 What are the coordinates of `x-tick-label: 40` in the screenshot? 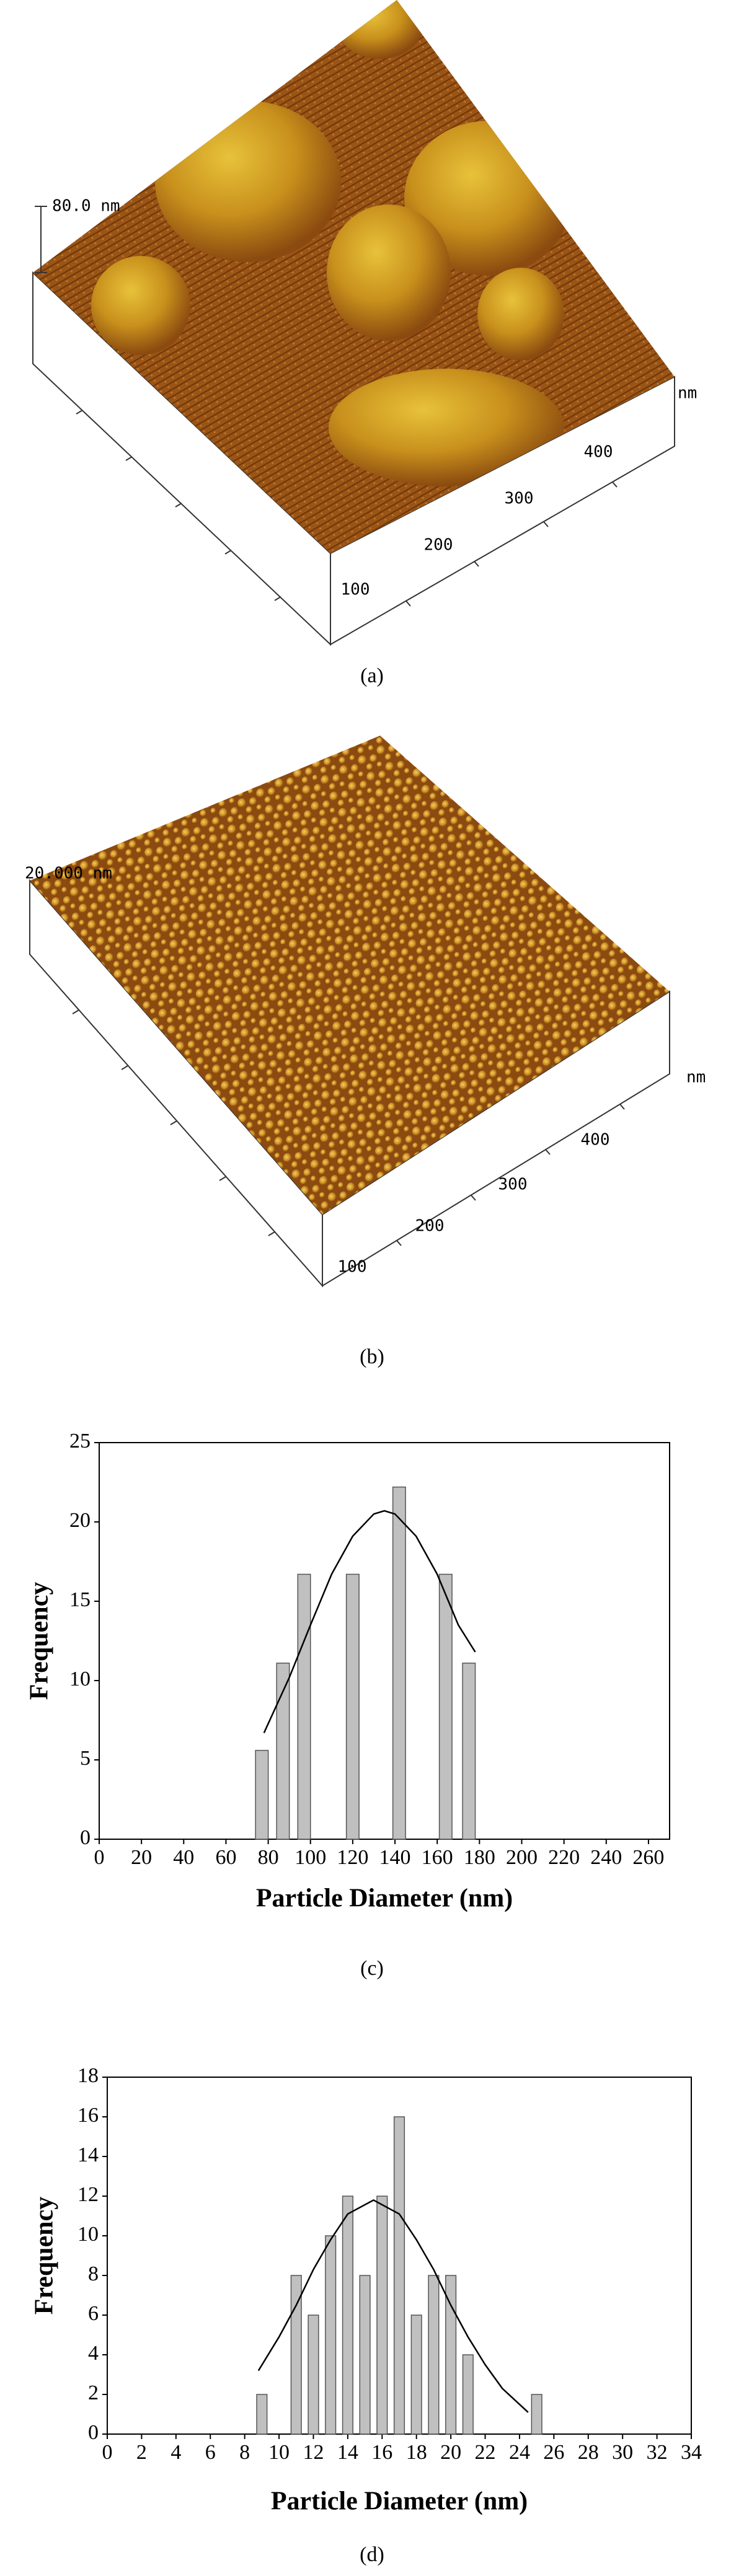 It's located at (183, 1858).